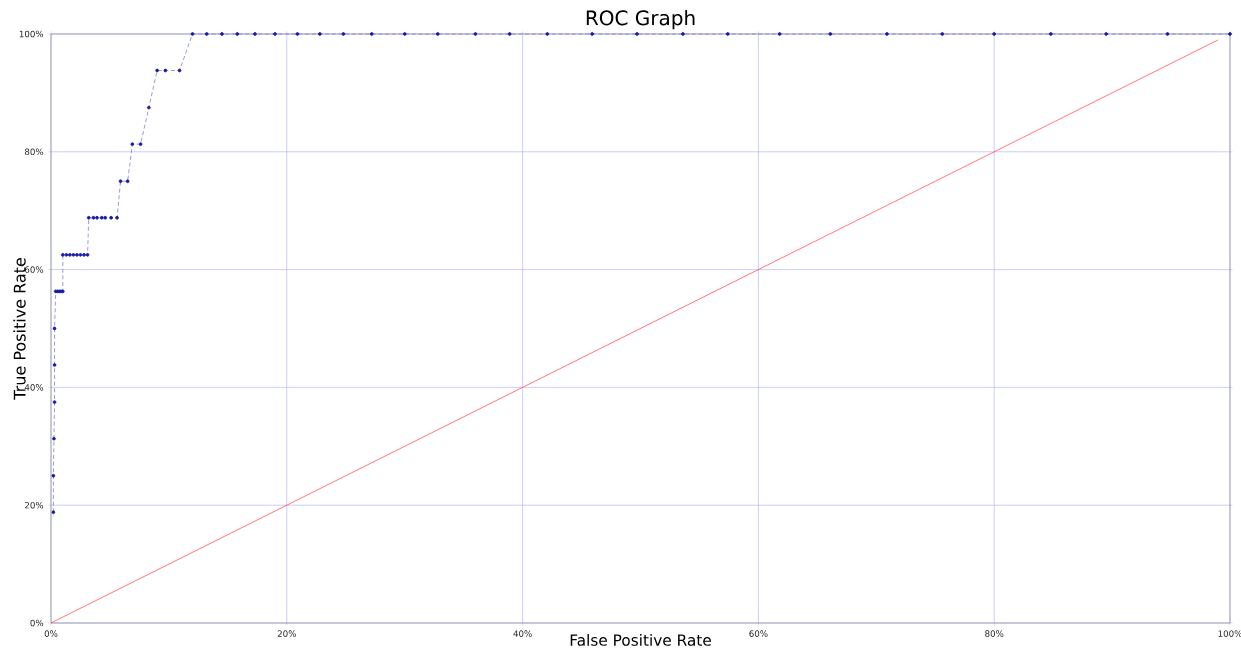 The width and height of the screenshot is (1241, 648). I want to click on x-tick-label: 40%, so click(522, 633).